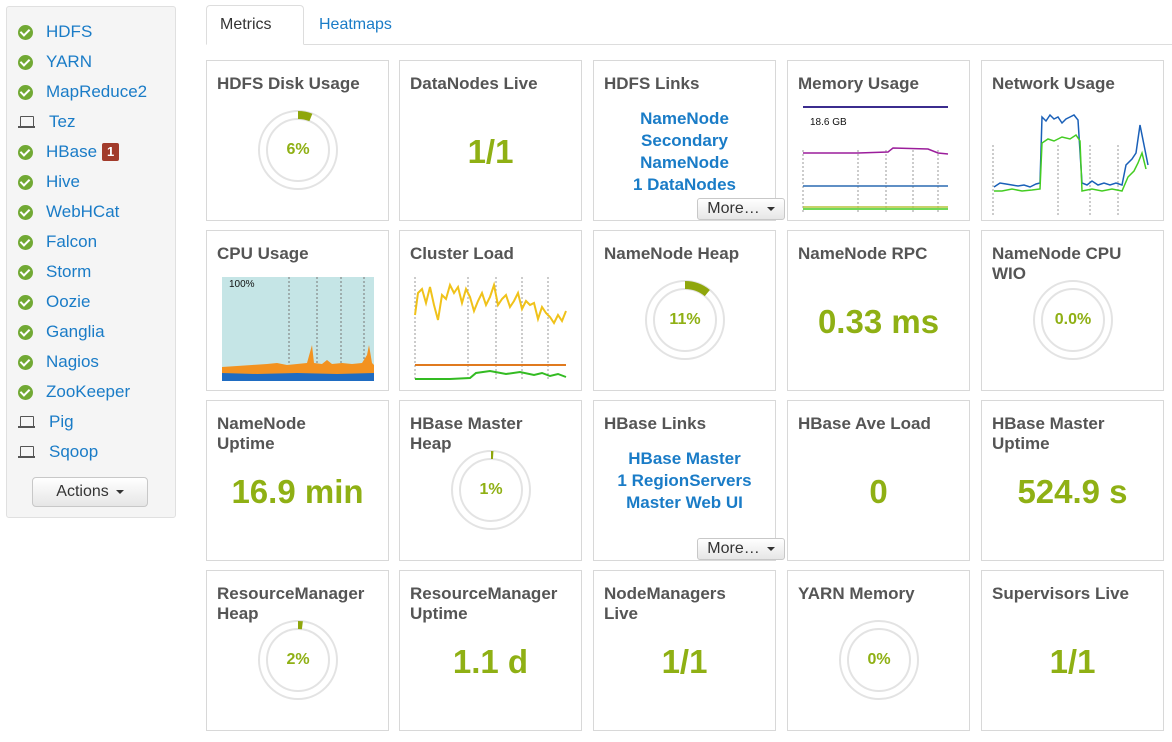 The image size is (1172, 742). I want to click on service-item-hdfs: HDFS, so click(91, 32).